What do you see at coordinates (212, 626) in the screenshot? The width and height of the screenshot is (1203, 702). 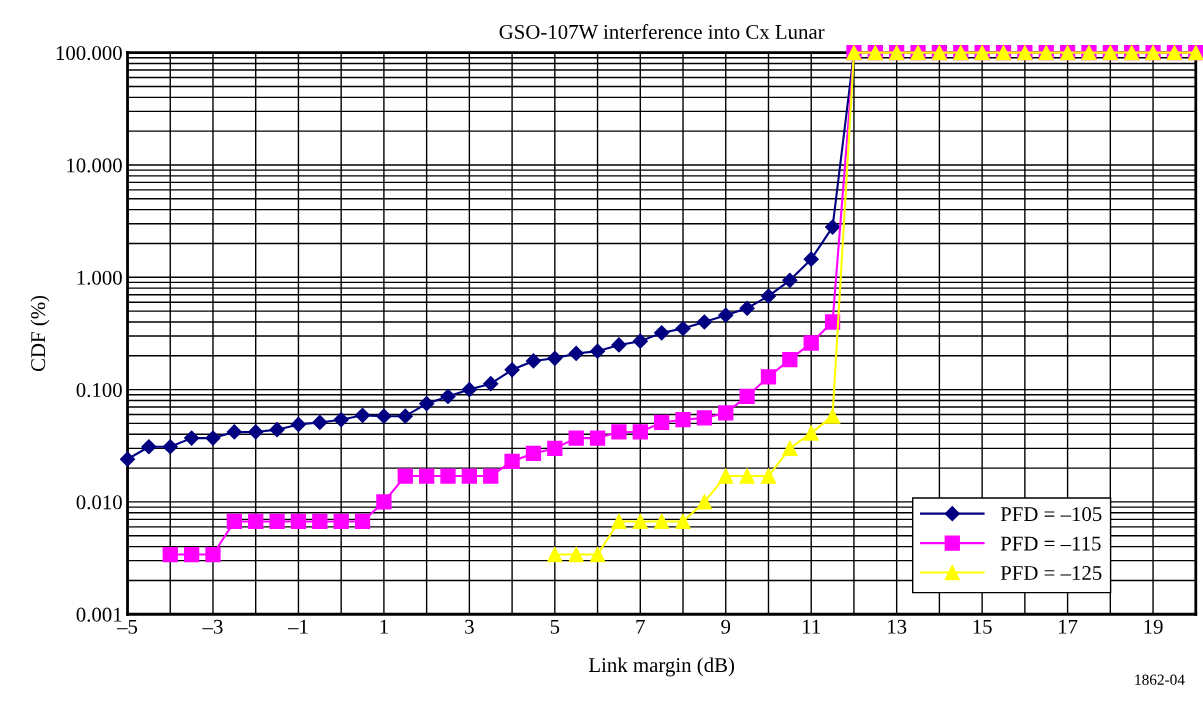 I see `x-tick-label: –3` at bounding box center [212, 626].